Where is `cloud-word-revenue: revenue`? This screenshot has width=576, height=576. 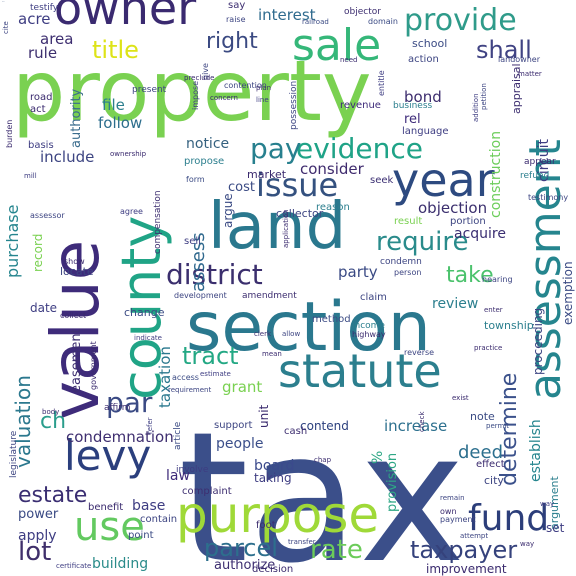
cloud-word-revenue: revenue is located at coordinates (360, 105).